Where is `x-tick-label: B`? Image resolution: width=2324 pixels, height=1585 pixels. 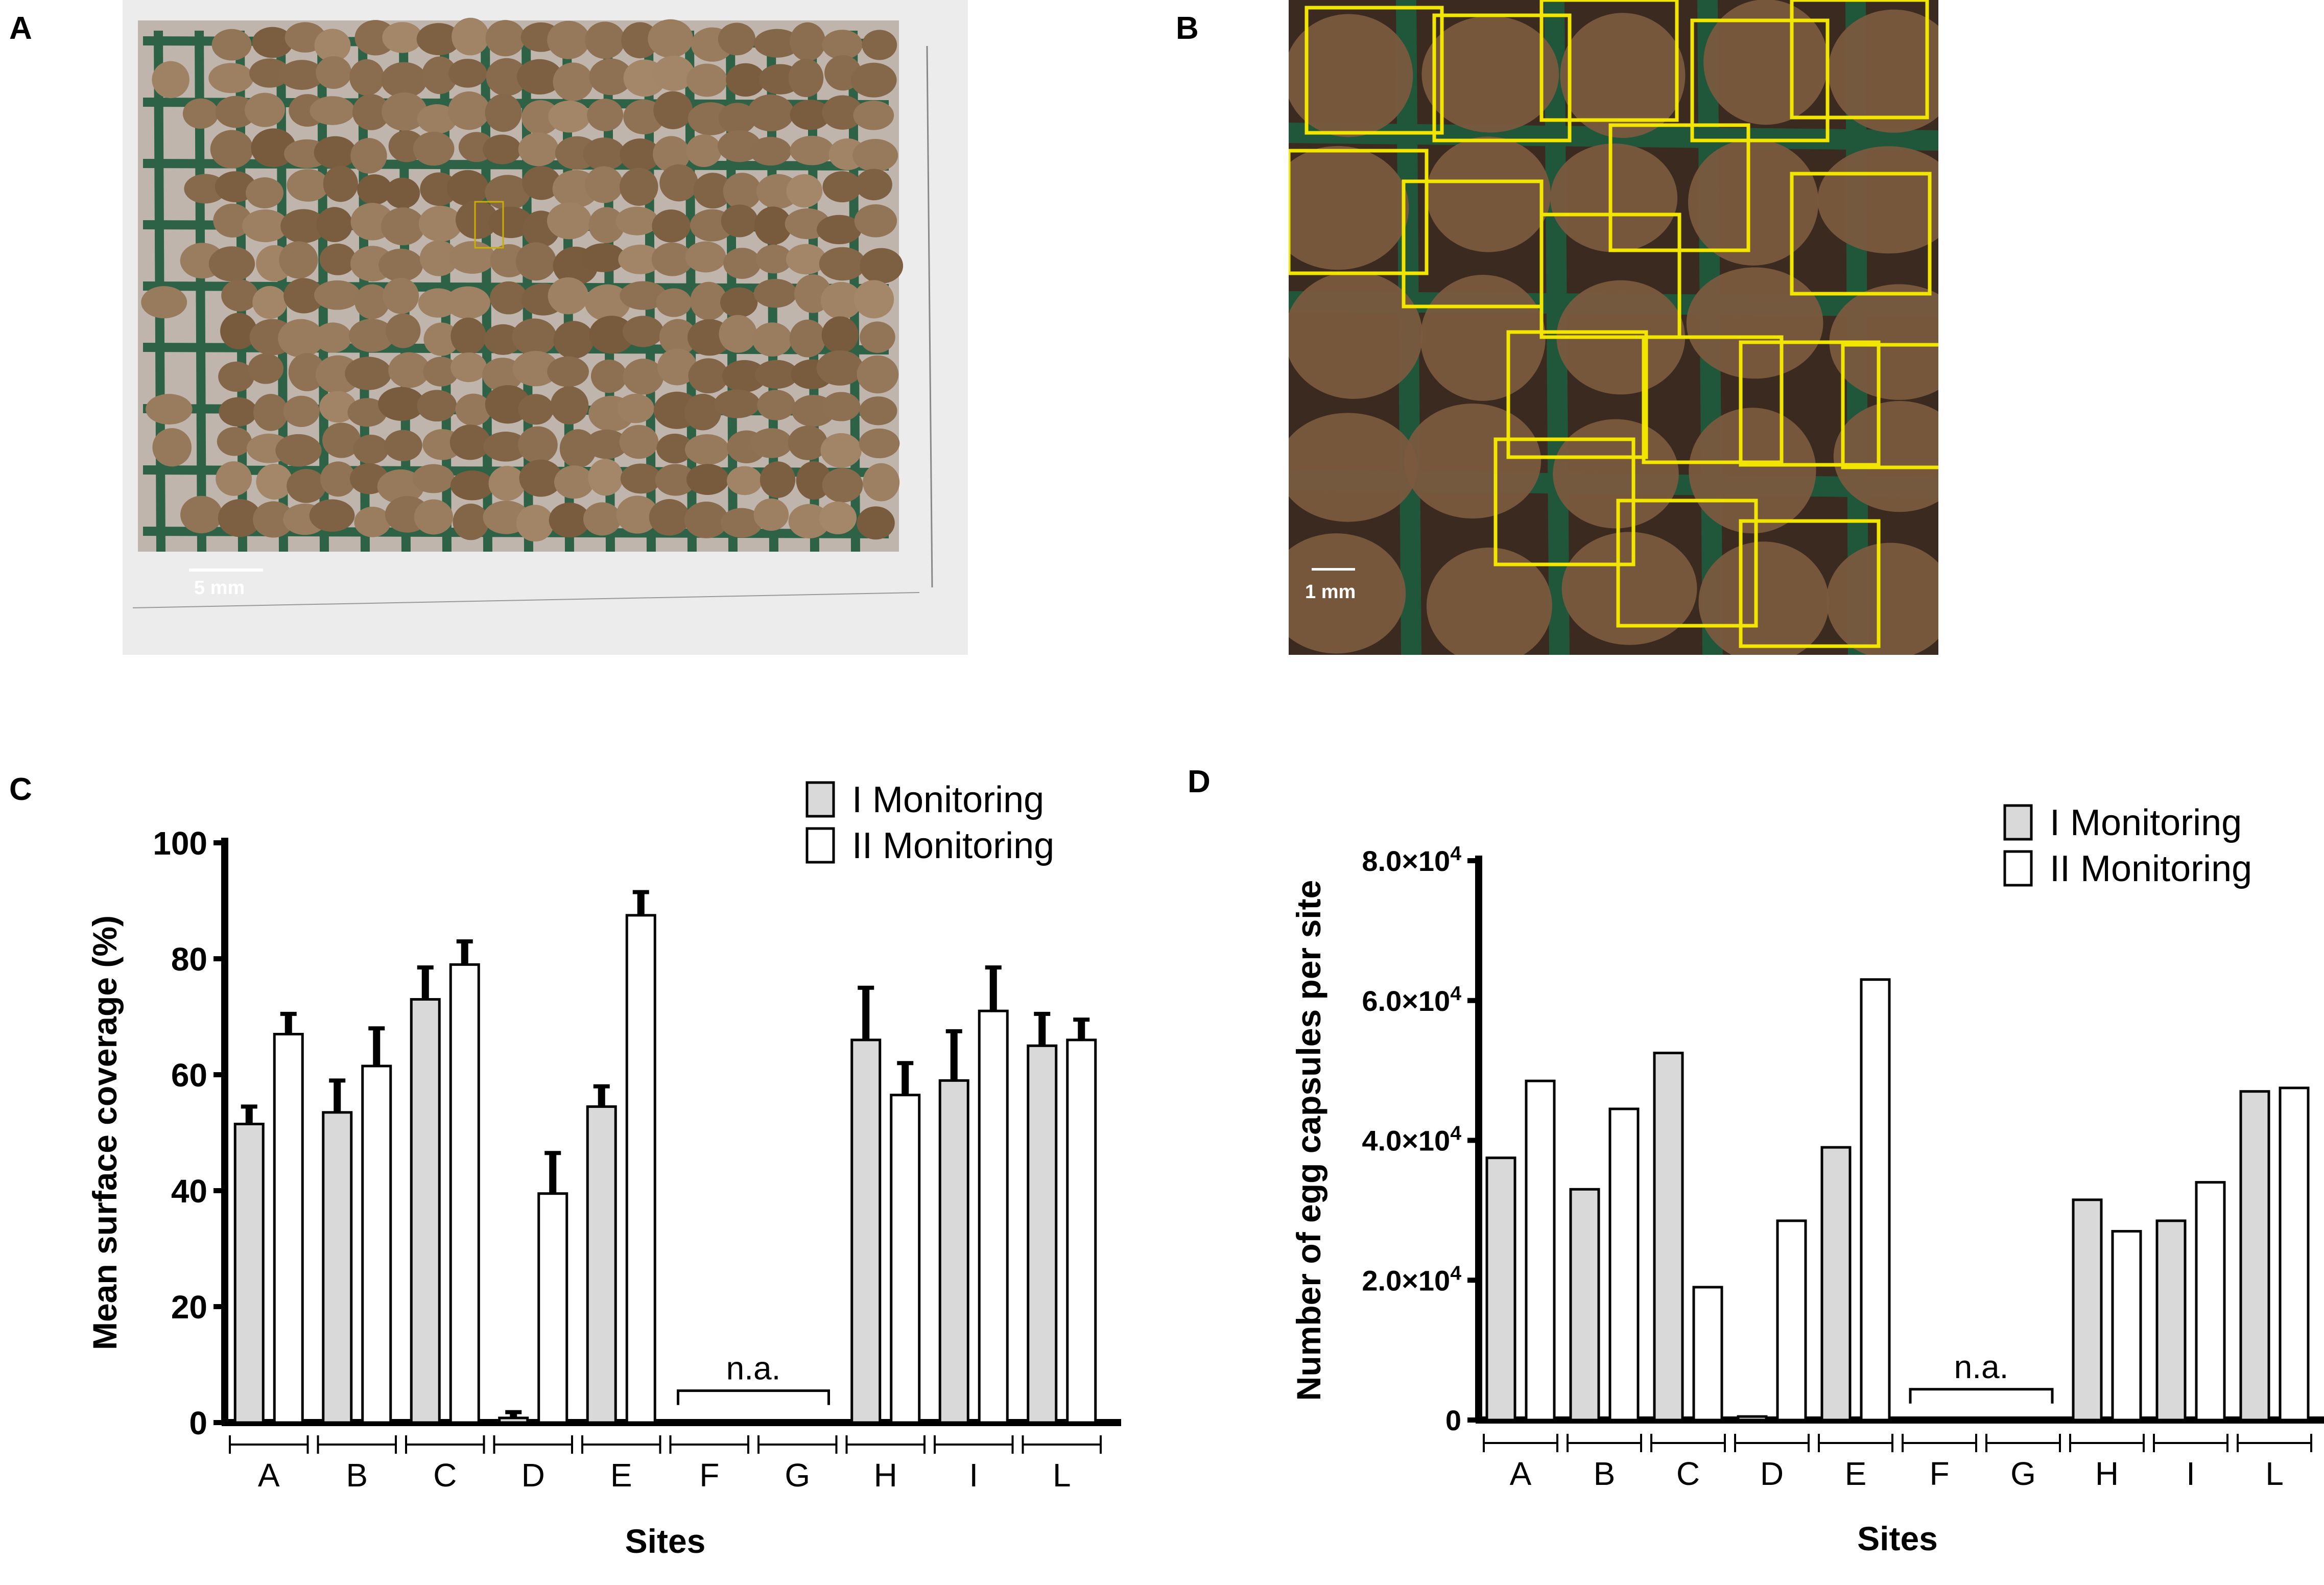 x-tick-label: B is located at coordinates (357, 1475).